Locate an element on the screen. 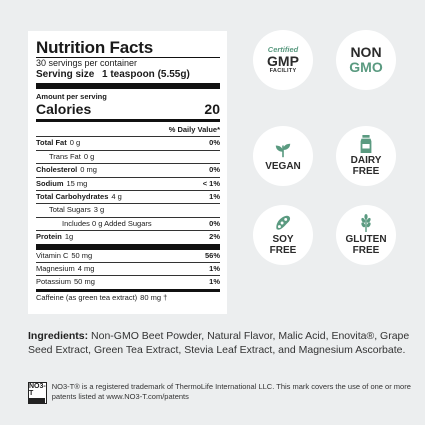 Image resolution: width=425 pixels, height=425 pixels. leaf-icon is located at coordinates (283, 150).